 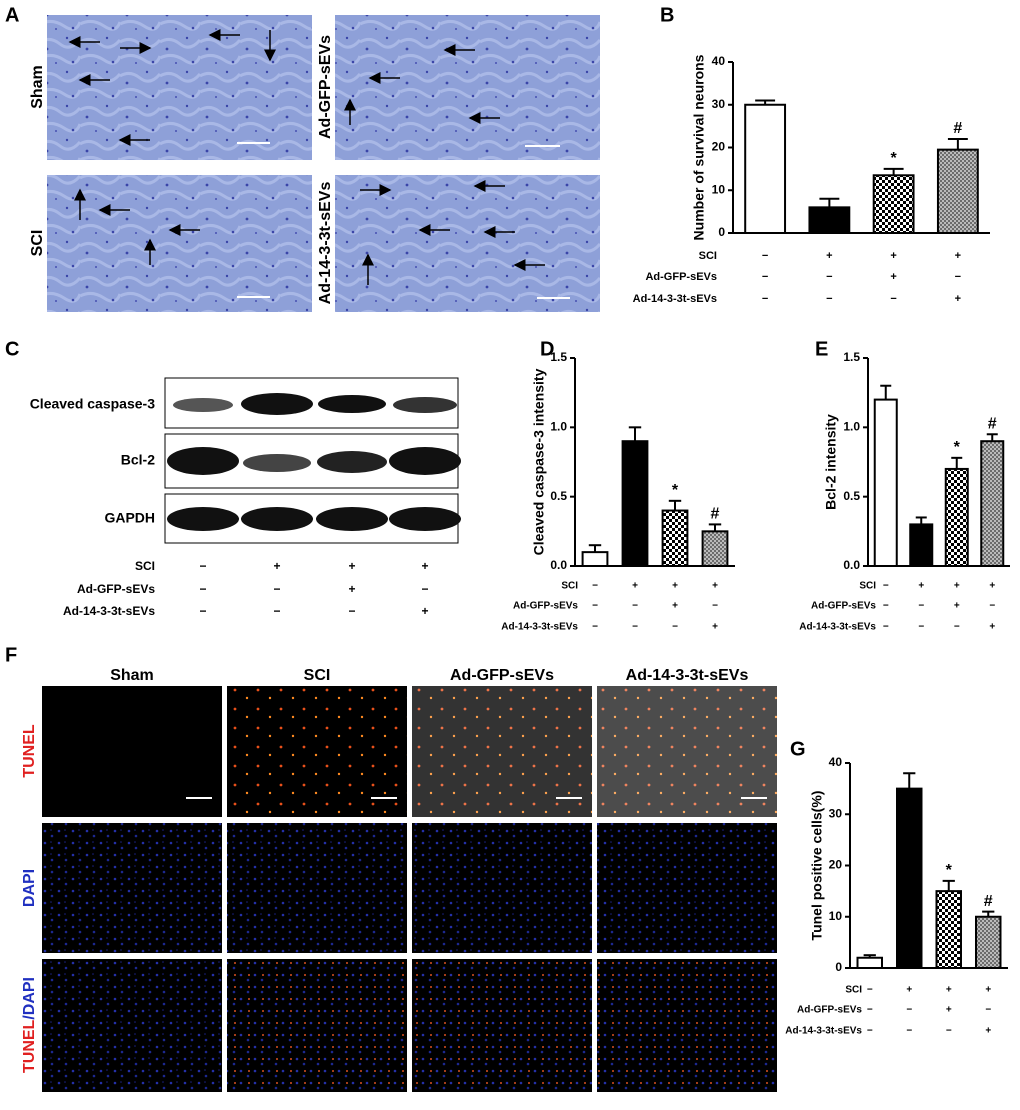 What do you see at coordinates (667, 15) in the screenshot?
I see `panel-label: B` at bounding box center [667, 15].